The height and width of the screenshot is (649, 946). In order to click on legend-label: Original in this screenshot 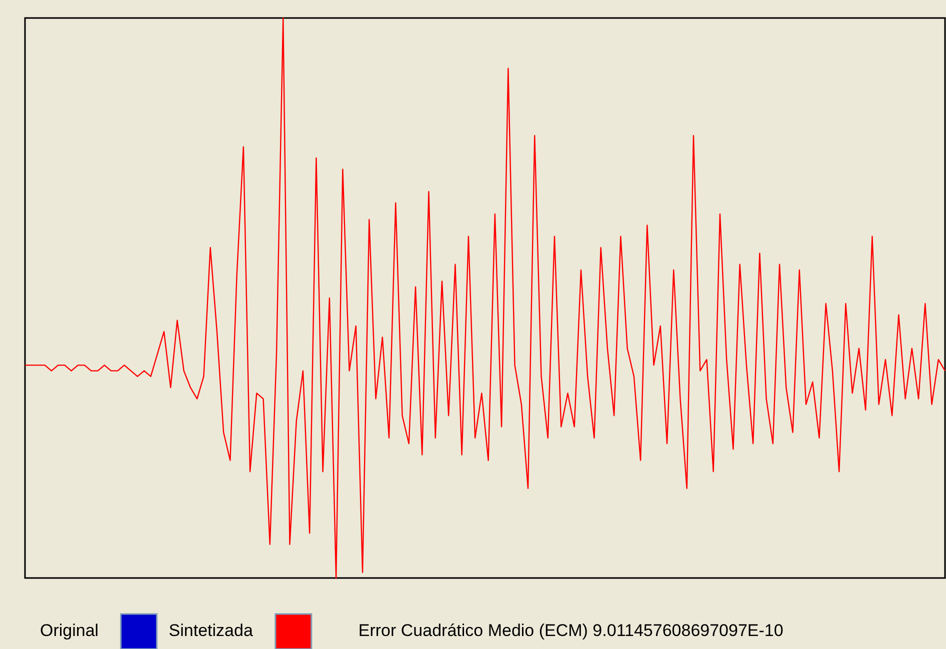, I will do `click(69, 630)`.